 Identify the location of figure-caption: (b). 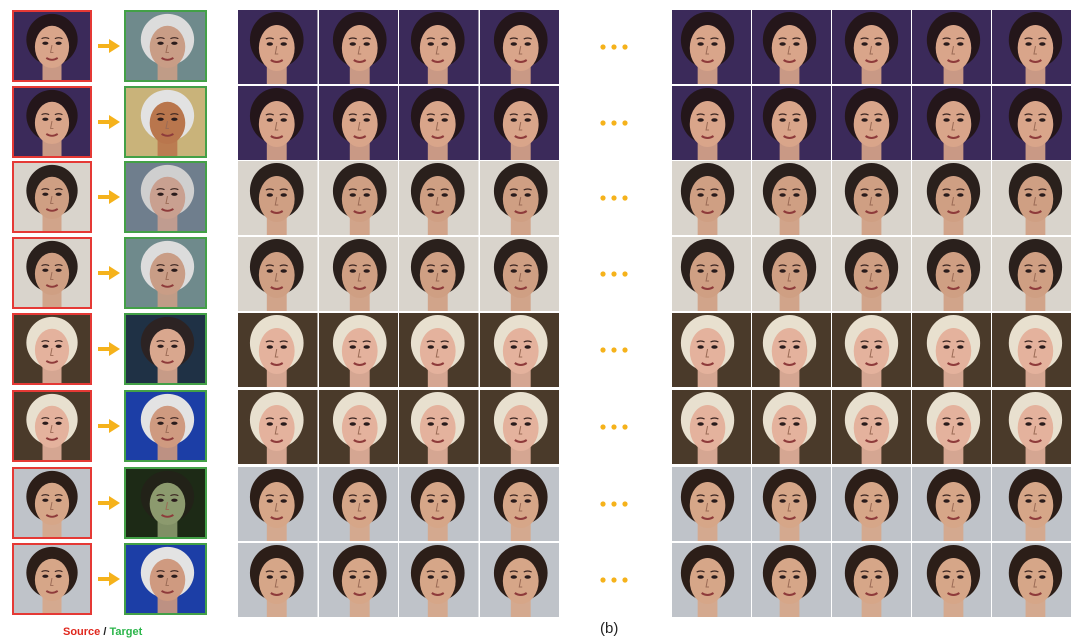
(609, 628).